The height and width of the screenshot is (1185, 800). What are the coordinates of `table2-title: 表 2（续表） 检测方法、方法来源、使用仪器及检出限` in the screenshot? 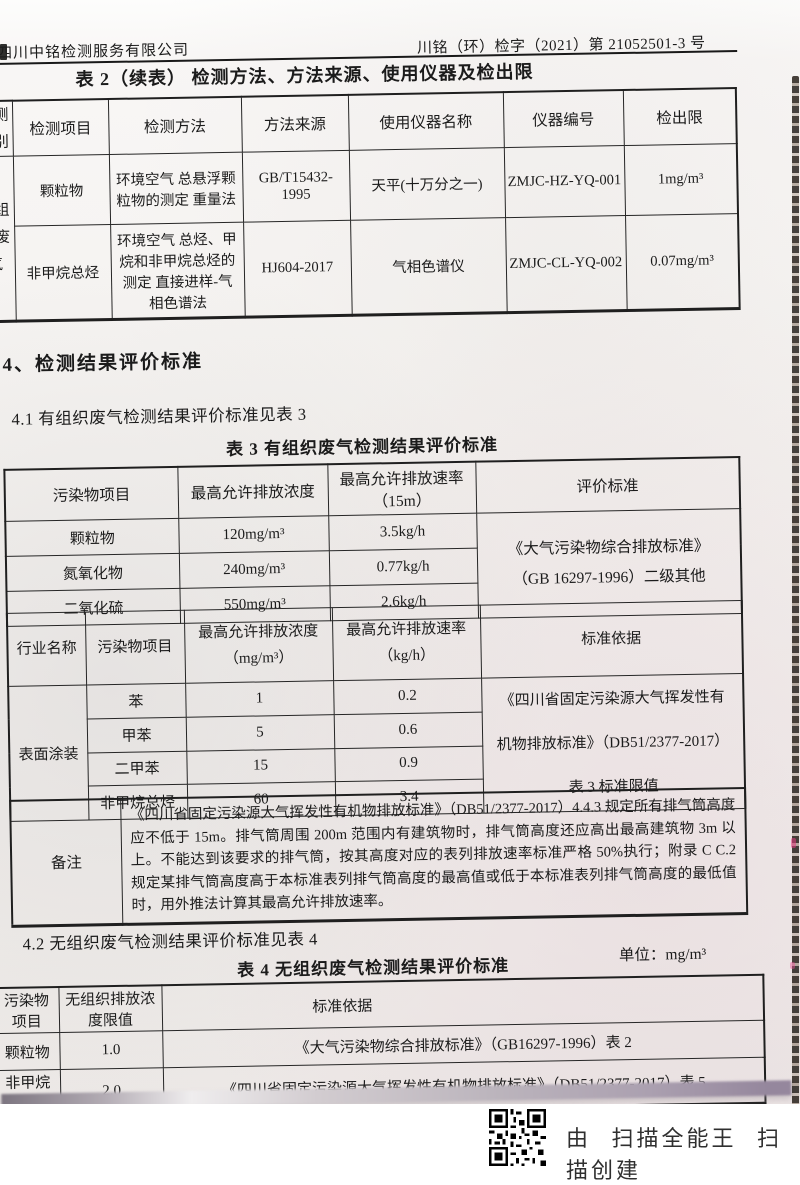 It's located at (304, 75).